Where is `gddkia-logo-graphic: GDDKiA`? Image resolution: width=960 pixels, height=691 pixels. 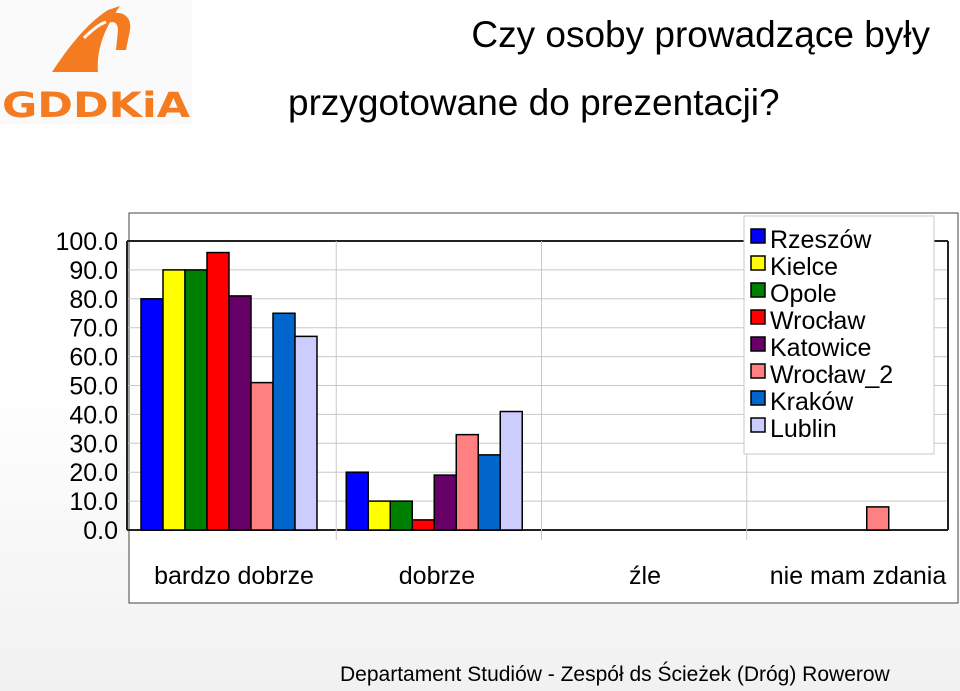
gddkia-logo-graphic: GDDKiA is located at coordinates (96, 66).